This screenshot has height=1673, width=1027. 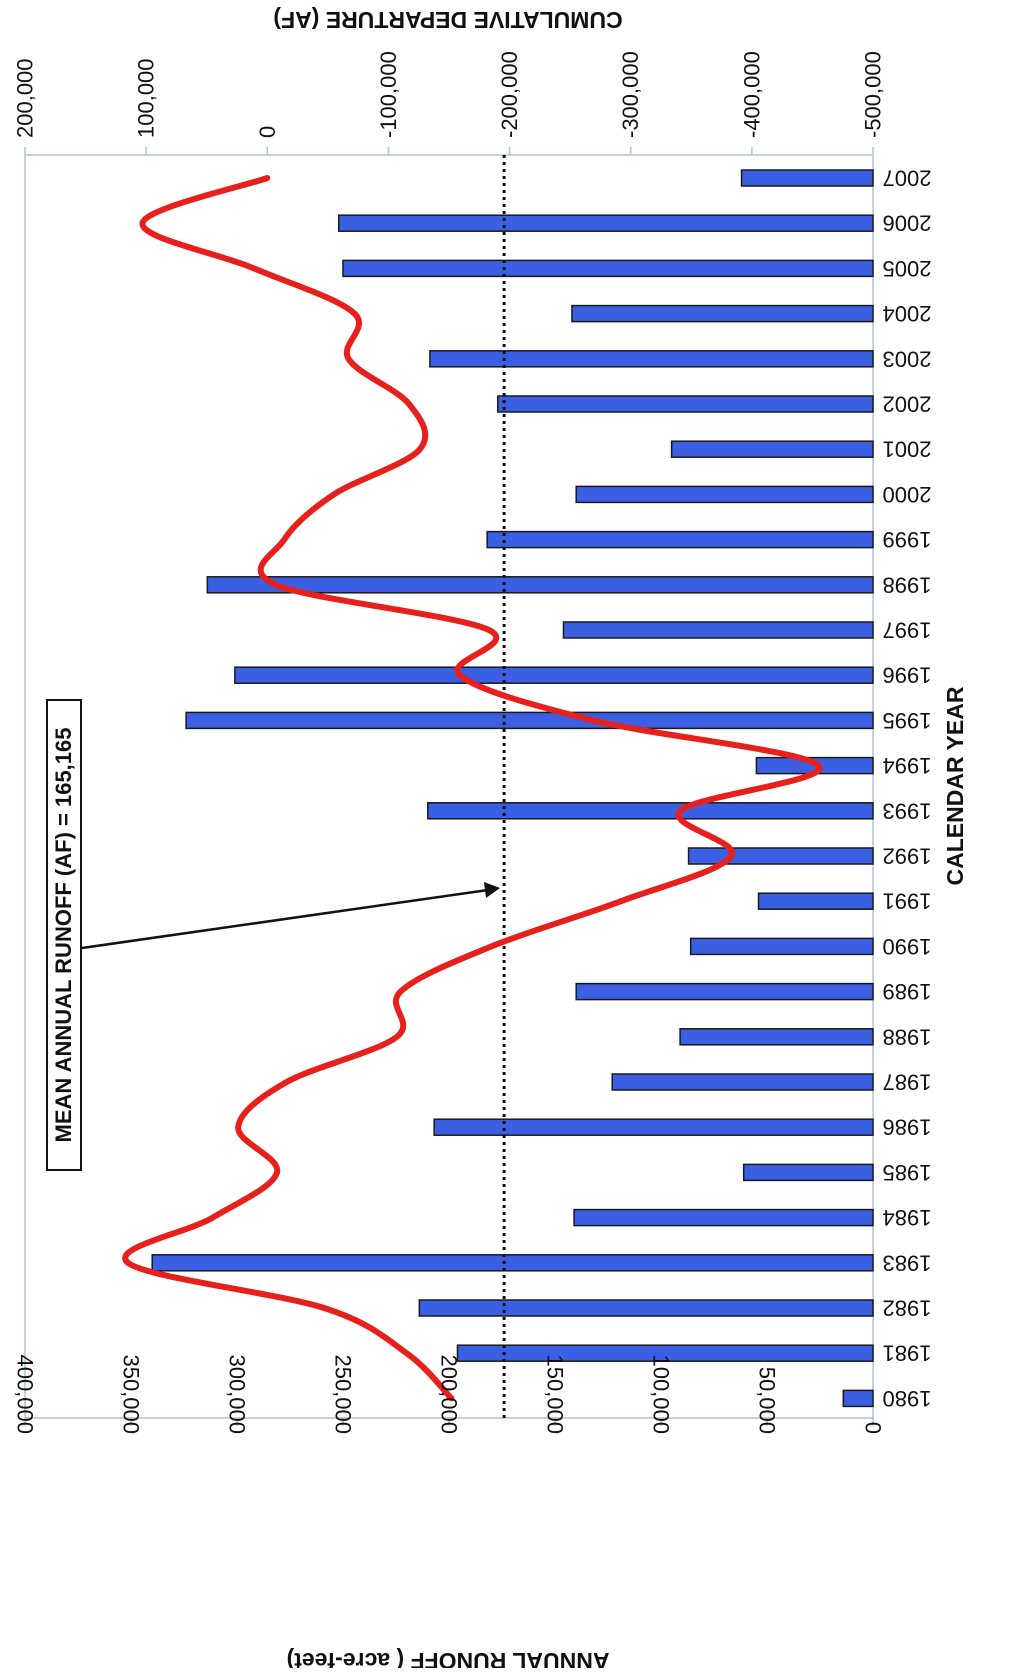 What do you see at coordinates (646, 1308) in the screenshot?
I see `bar-1982` at bounding box center [646, 1308].